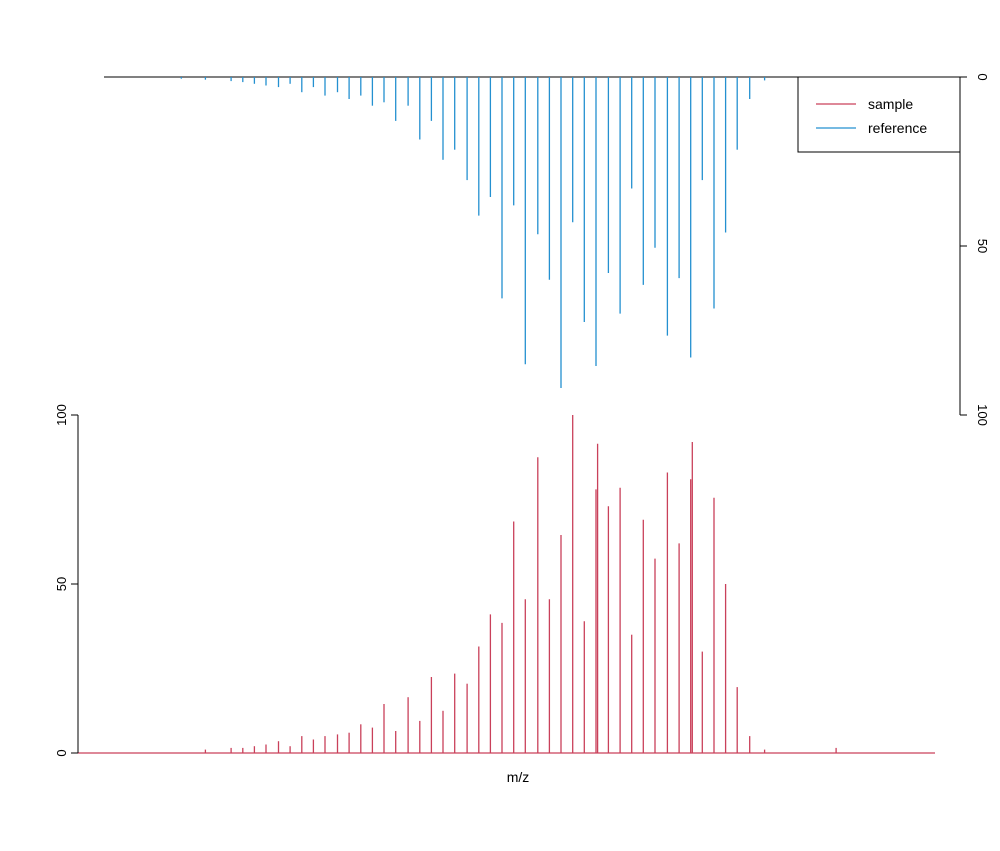 The image size is (1000, 851). I want to click on x-axis-title: m/z, so click(518, 777).